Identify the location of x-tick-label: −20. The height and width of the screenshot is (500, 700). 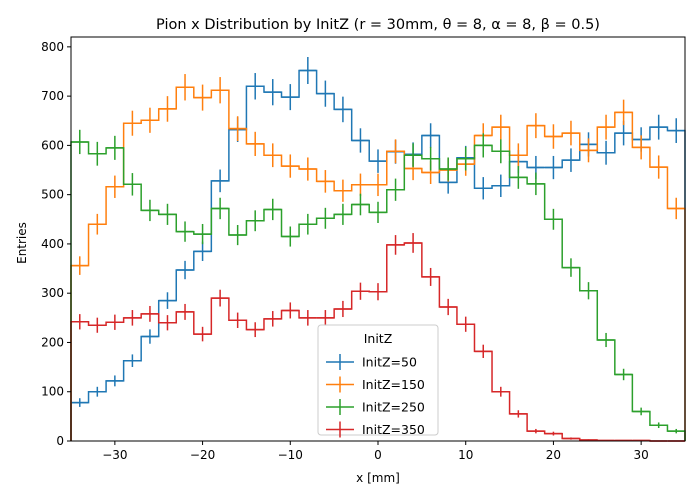
(202, 455).